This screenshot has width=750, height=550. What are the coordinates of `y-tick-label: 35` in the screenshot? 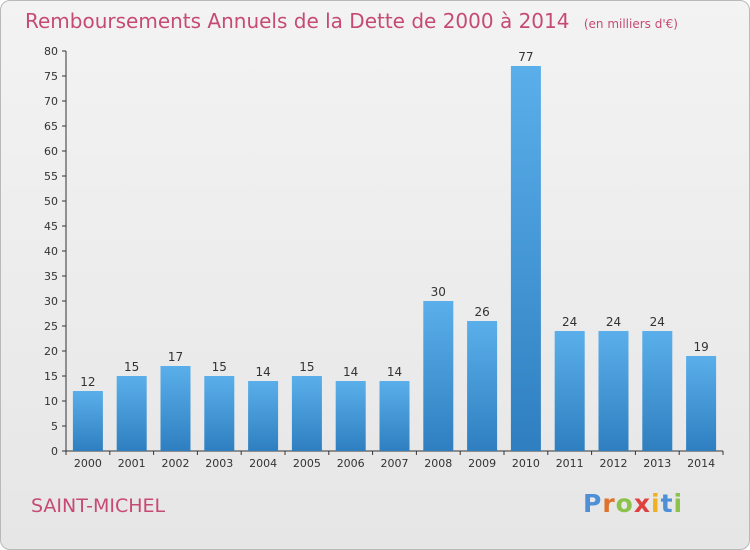 It's located at (51, 276).